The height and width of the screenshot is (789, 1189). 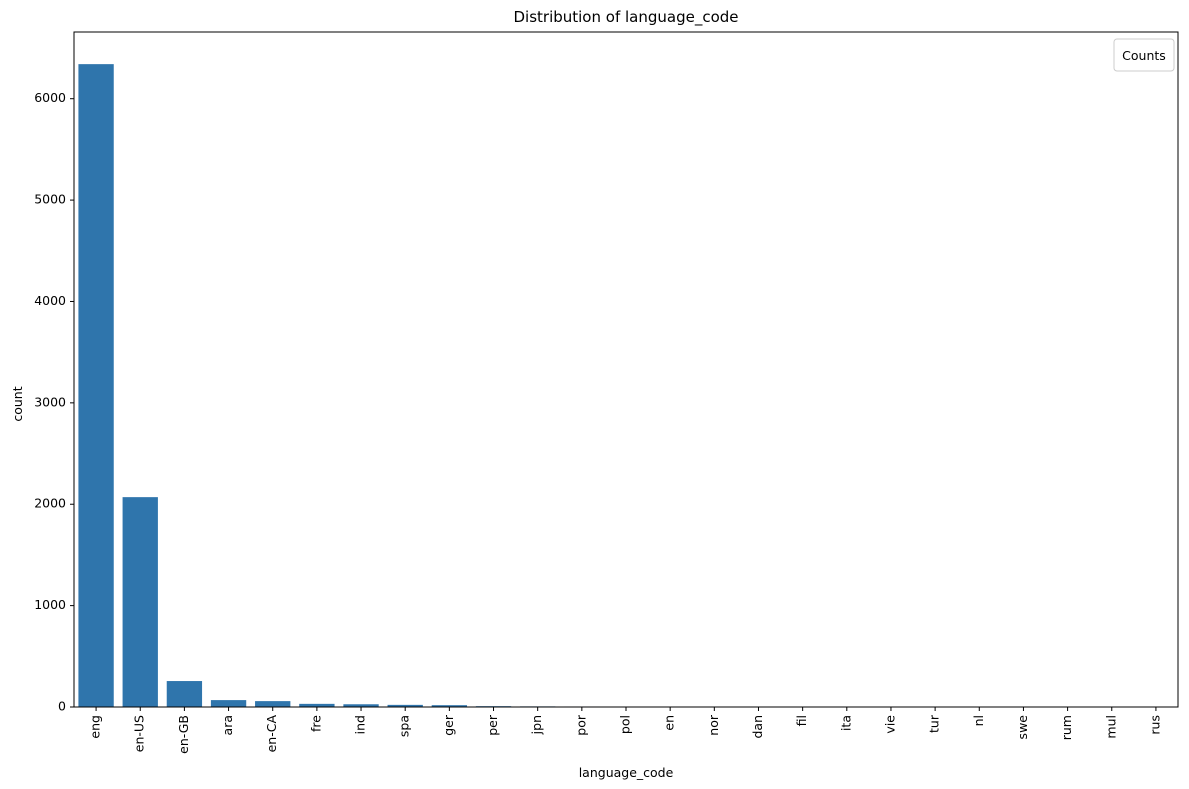 I want to click on bar-ger, so click(x=449, y=706).